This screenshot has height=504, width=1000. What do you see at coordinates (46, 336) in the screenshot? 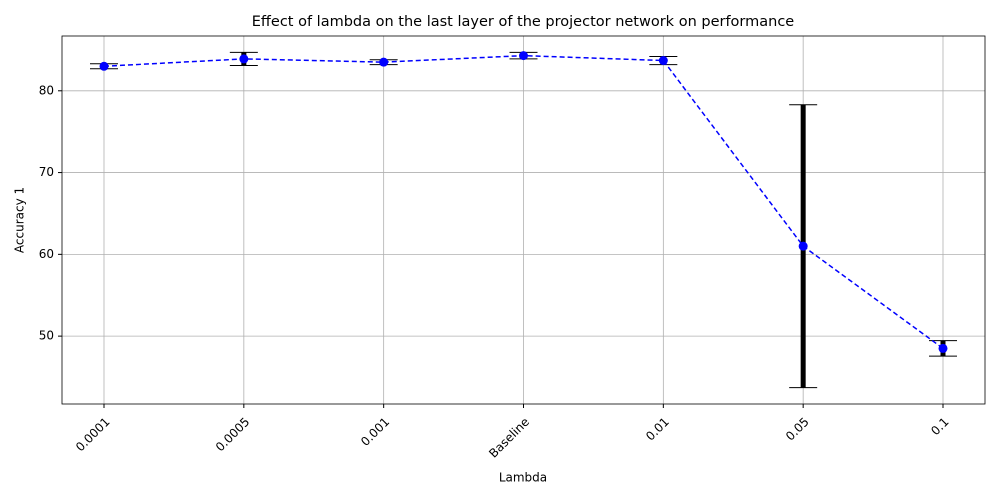
I see `y-tick-label: 50` at bounding box center [46, 336].